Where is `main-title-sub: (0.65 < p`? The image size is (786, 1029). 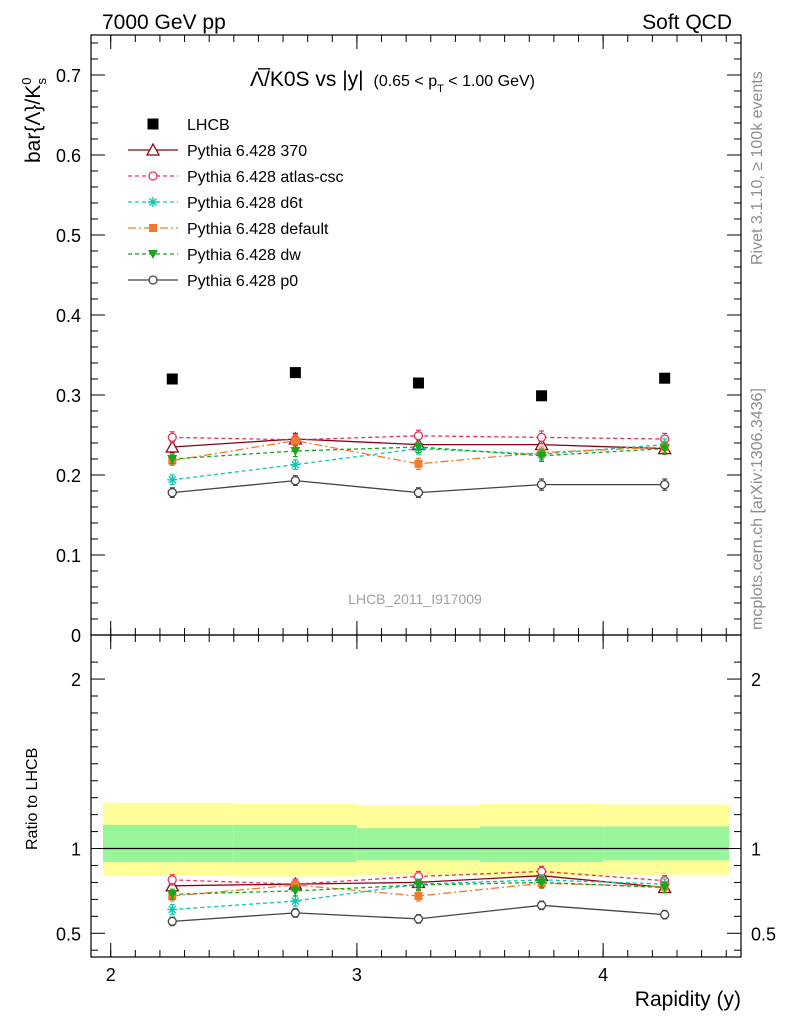 main-title-sub: (0.65 < p is located at coordinates (405, 81).